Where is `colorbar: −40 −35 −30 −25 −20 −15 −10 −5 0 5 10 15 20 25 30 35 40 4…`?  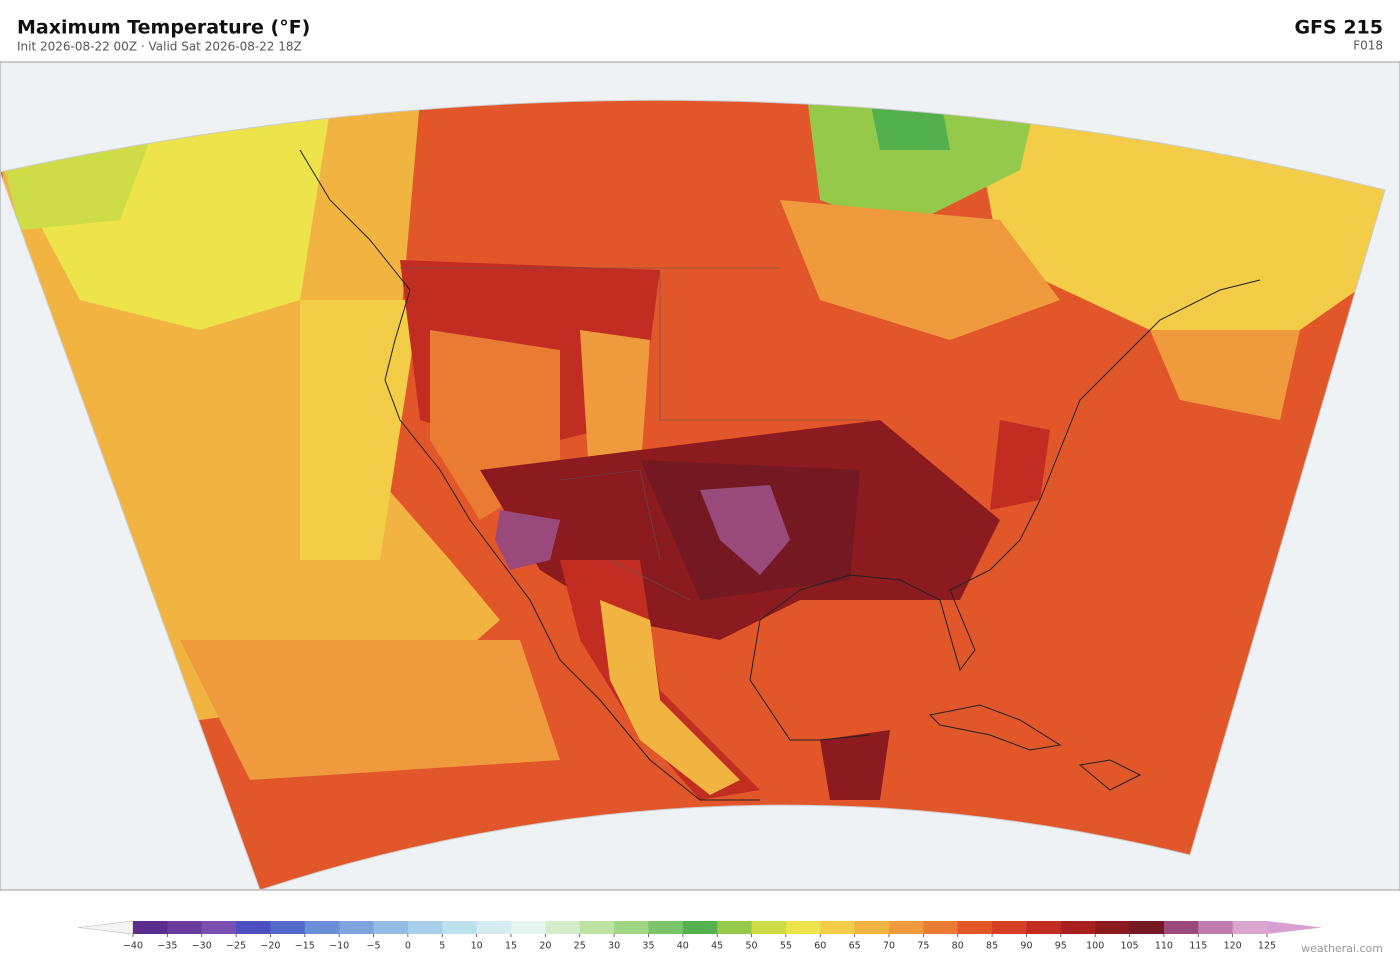
colorbar: −40 −35 −30 −25 −20 −15 −10 −5 0 5 10 15 20 25 30 35 40 4… is located at coordinates (699, 936).